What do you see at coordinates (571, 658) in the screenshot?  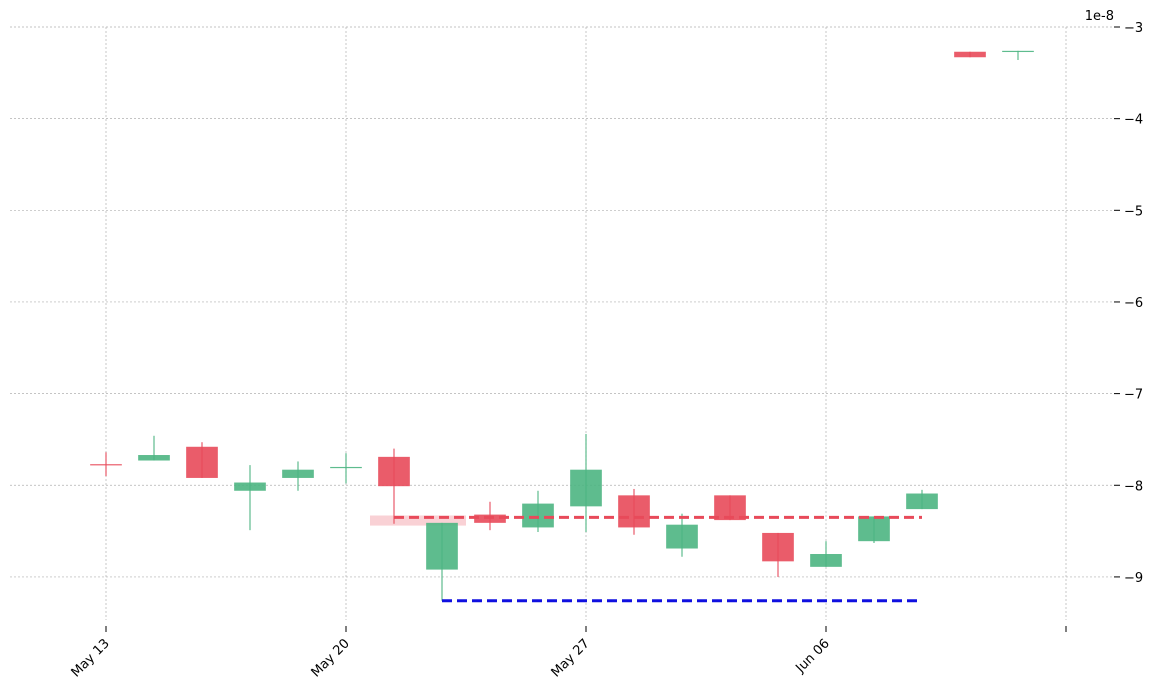 I see `x-tick-label: May 27` at bounding box center [571, 658].